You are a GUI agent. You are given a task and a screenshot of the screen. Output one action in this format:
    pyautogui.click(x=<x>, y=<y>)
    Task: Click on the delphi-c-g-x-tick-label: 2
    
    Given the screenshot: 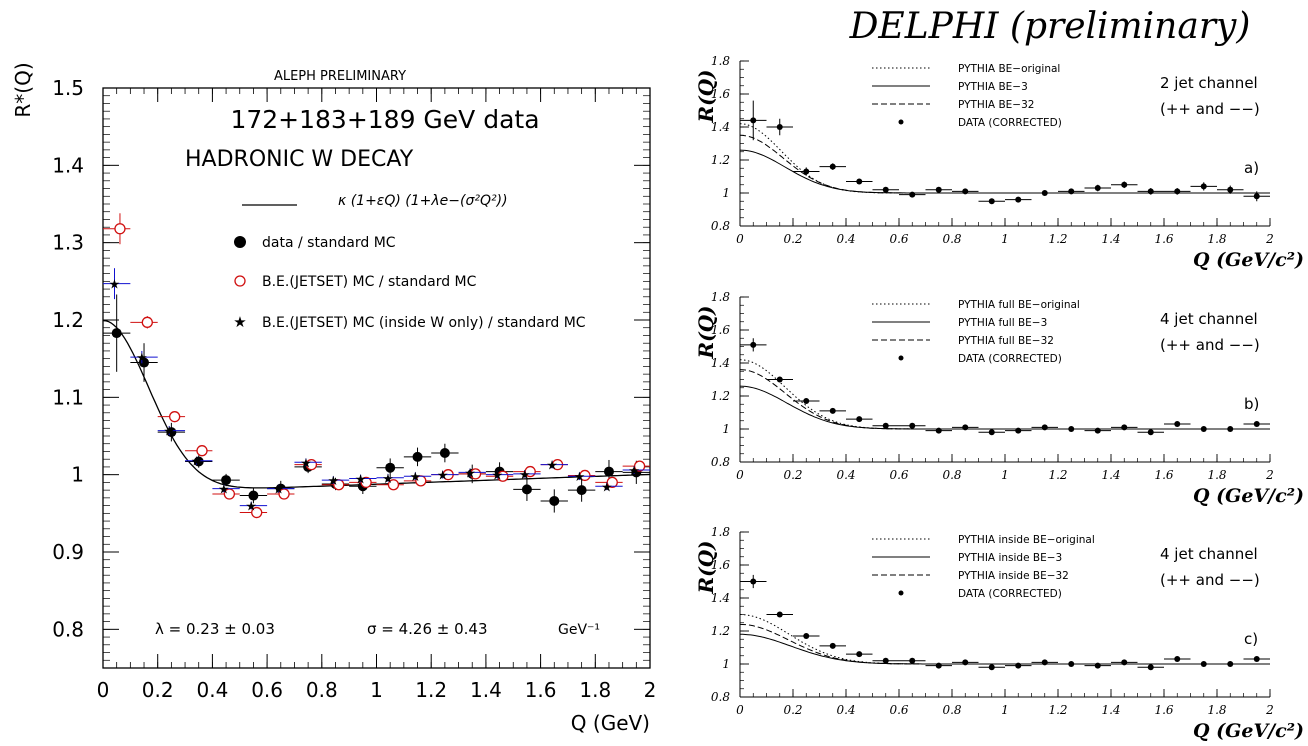 What is the action you would take?
    pyautogui.click(x=1269, y=710)
    